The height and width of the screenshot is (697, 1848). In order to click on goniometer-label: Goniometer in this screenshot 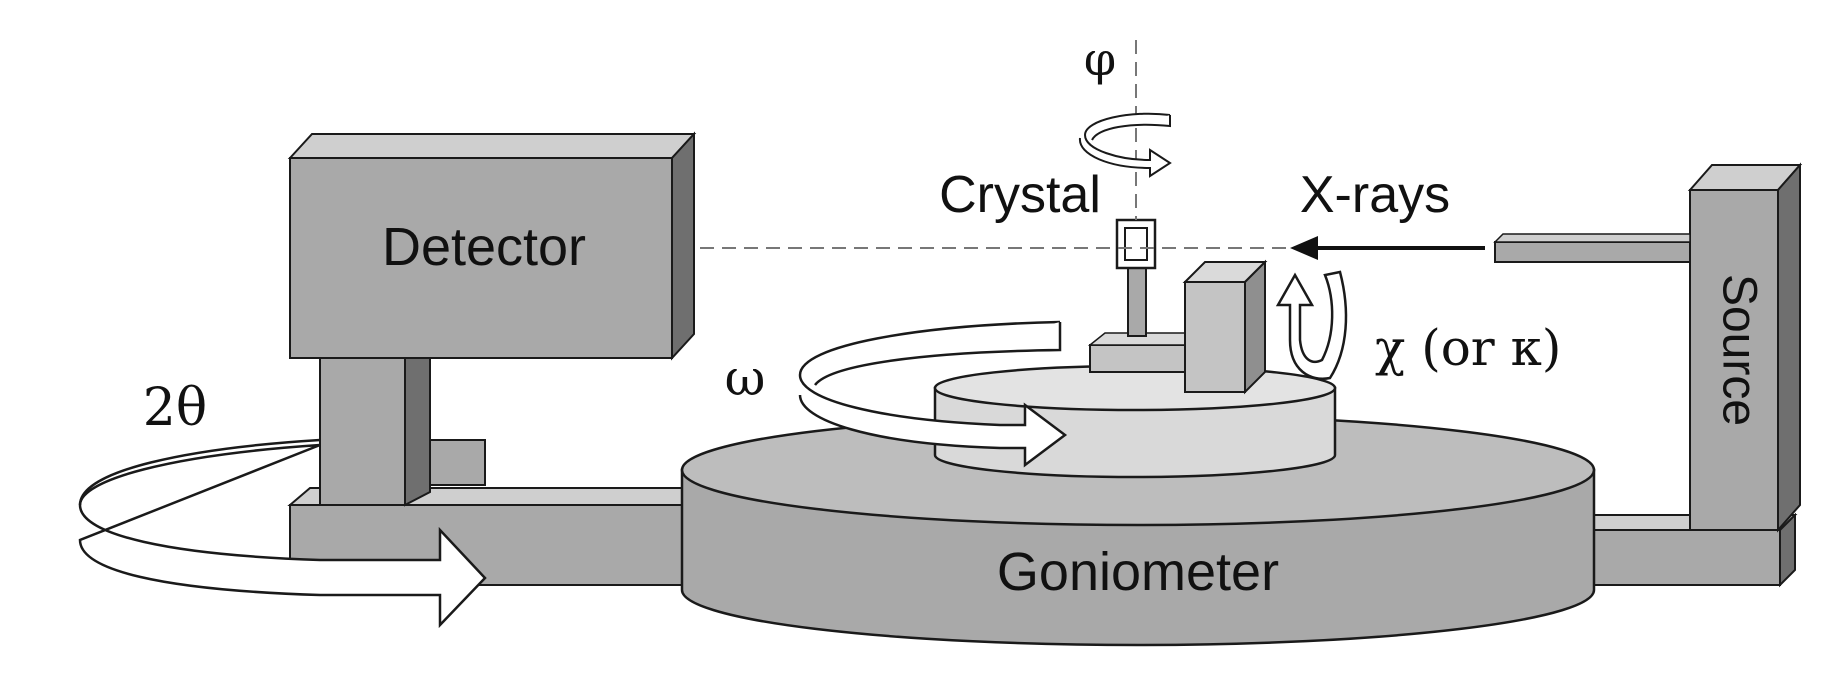, I will do `click(1138, 572)`.